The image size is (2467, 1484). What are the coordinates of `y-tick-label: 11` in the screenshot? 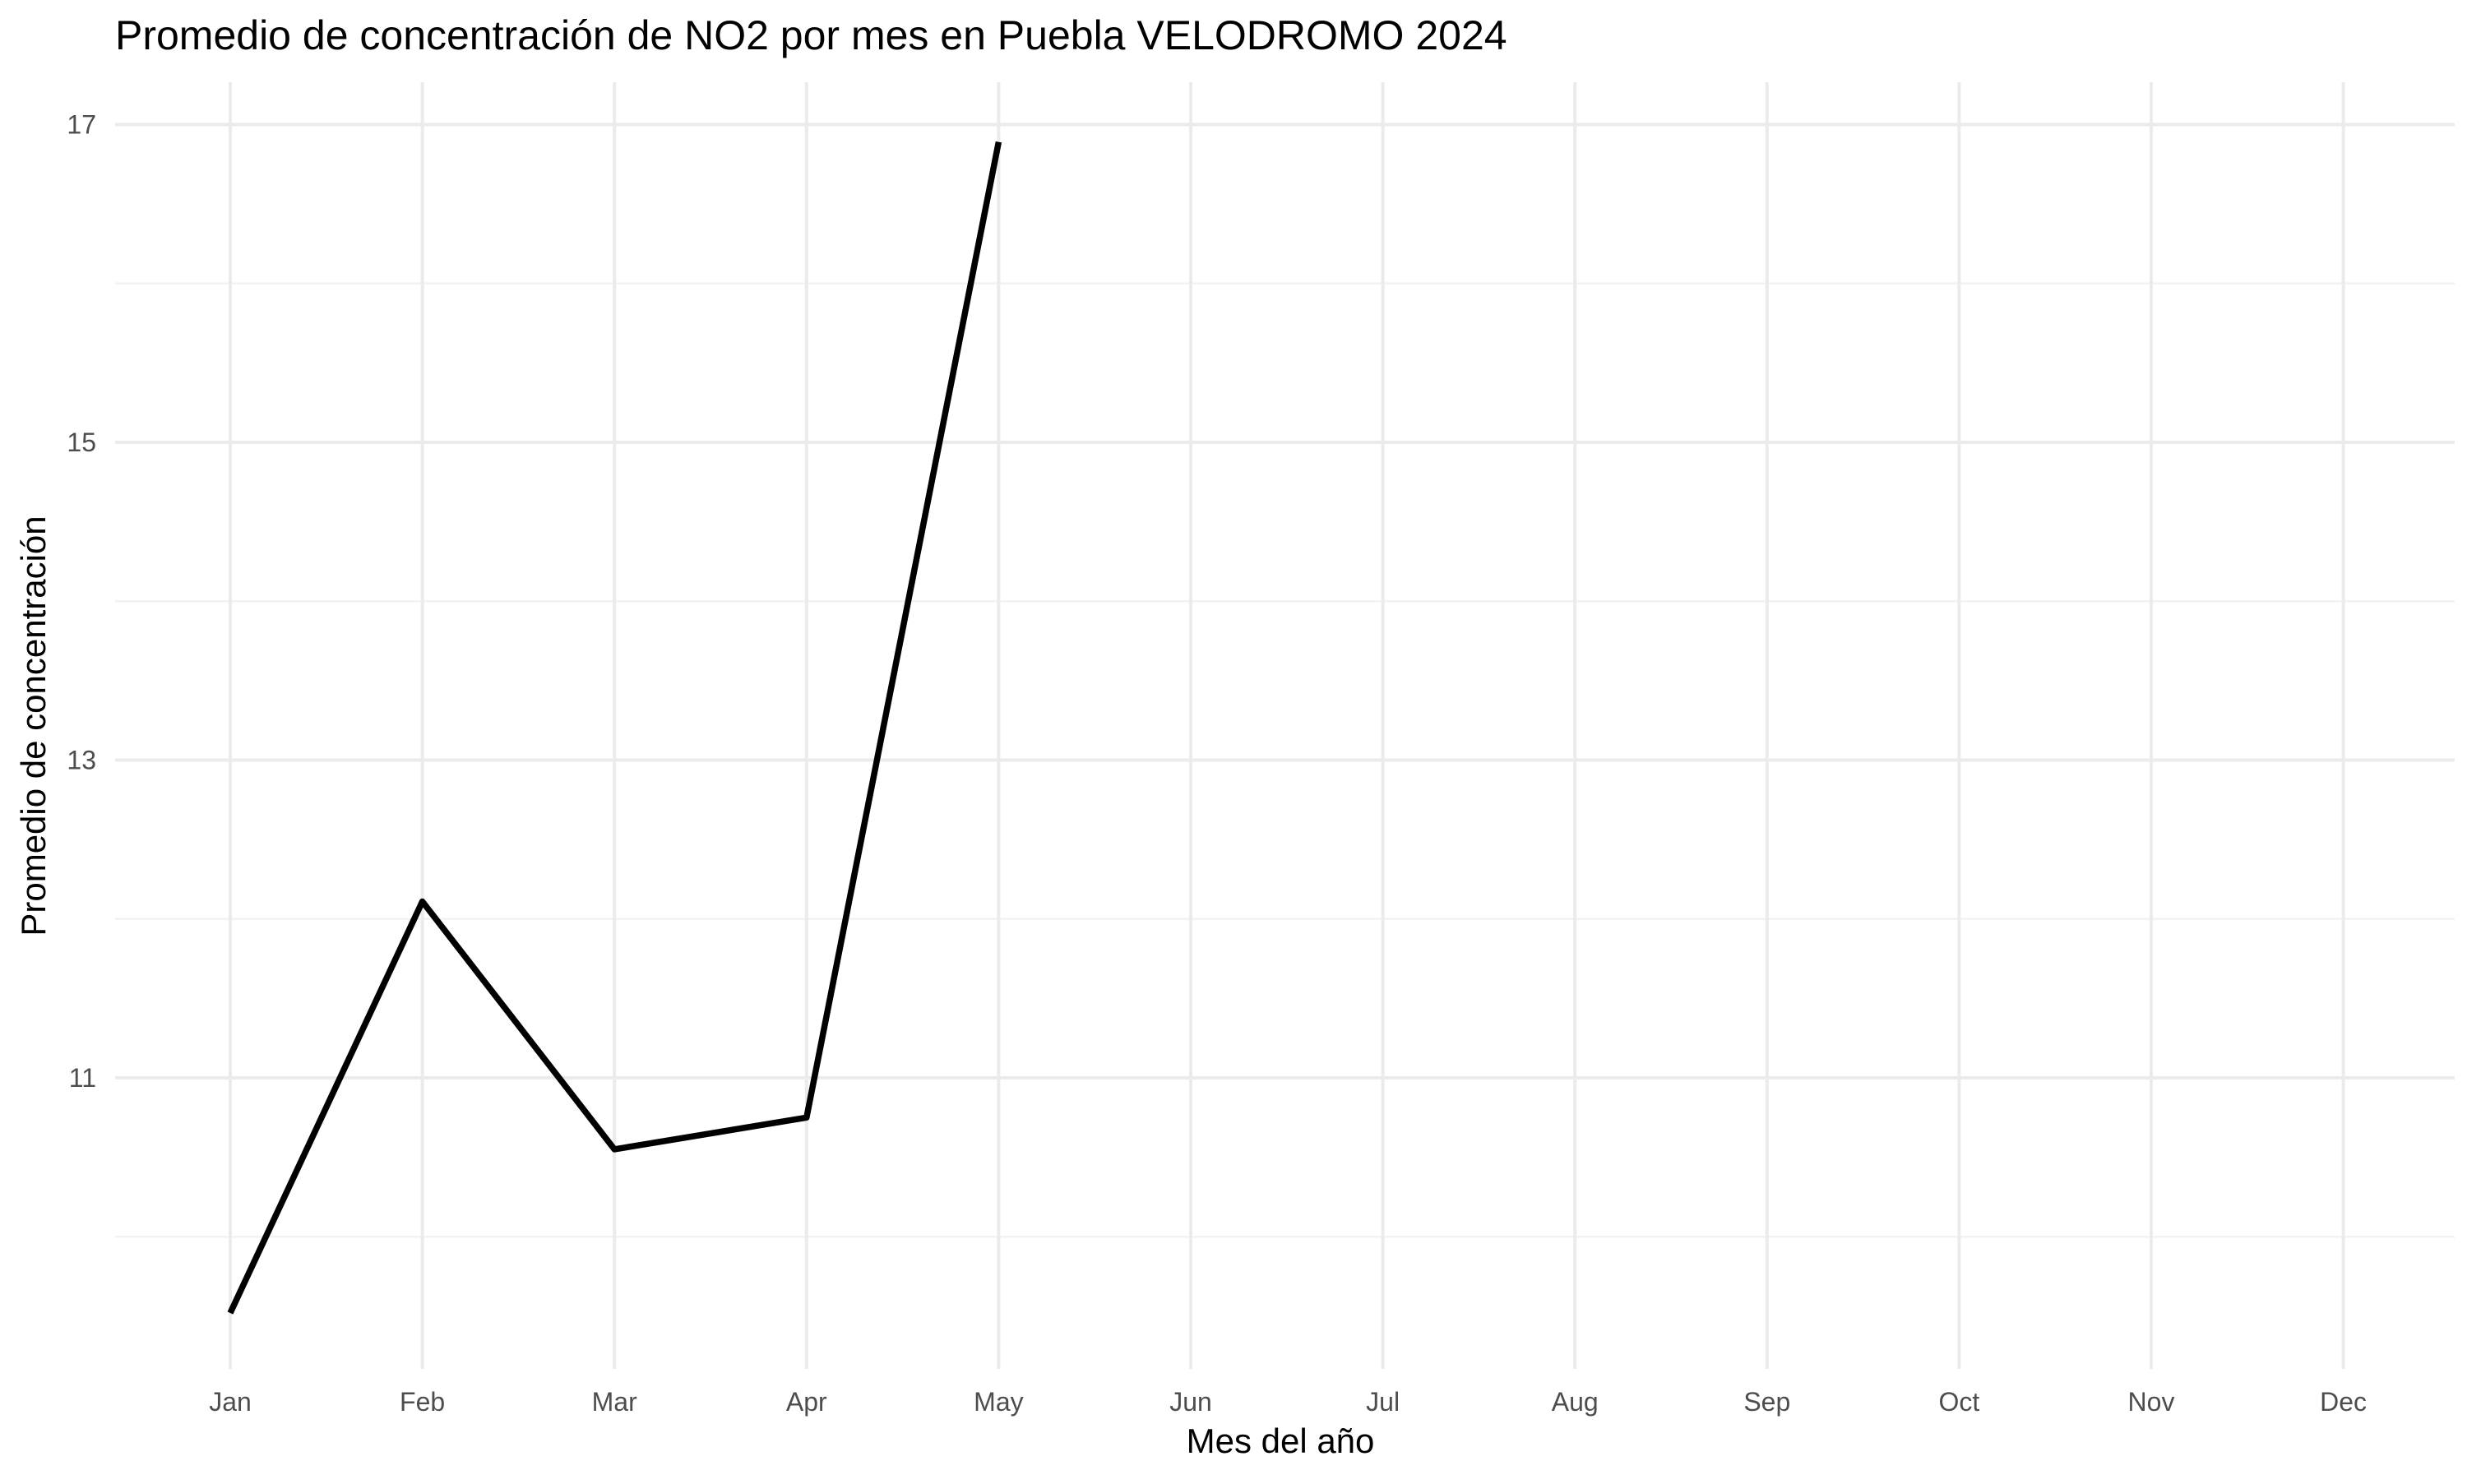 It's located at (82, 1078).